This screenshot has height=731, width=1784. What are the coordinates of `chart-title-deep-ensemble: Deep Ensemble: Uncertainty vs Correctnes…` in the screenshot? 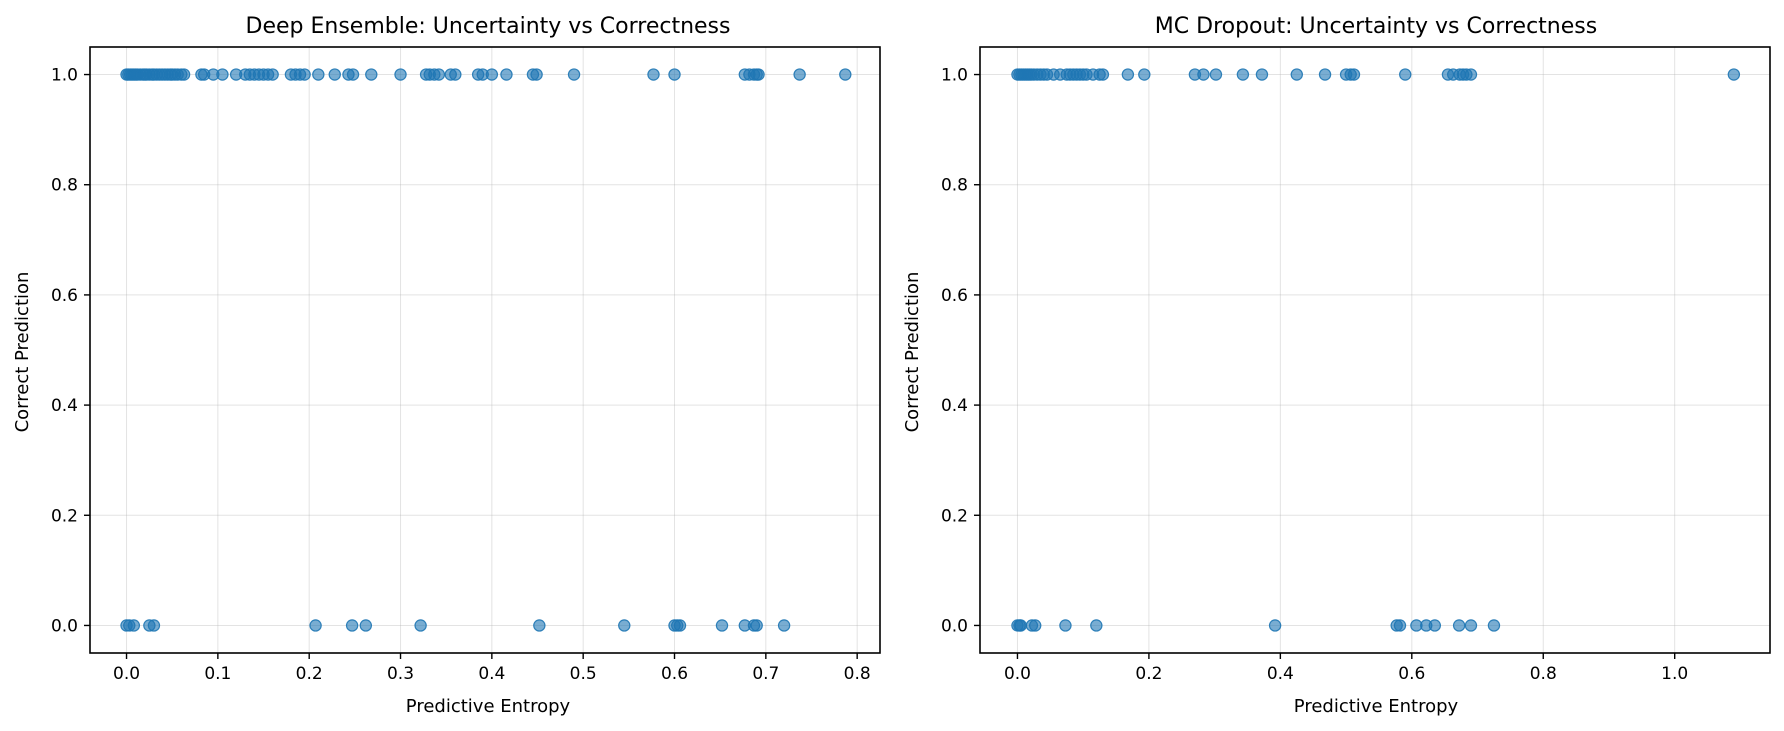 It's located at (488, 26).